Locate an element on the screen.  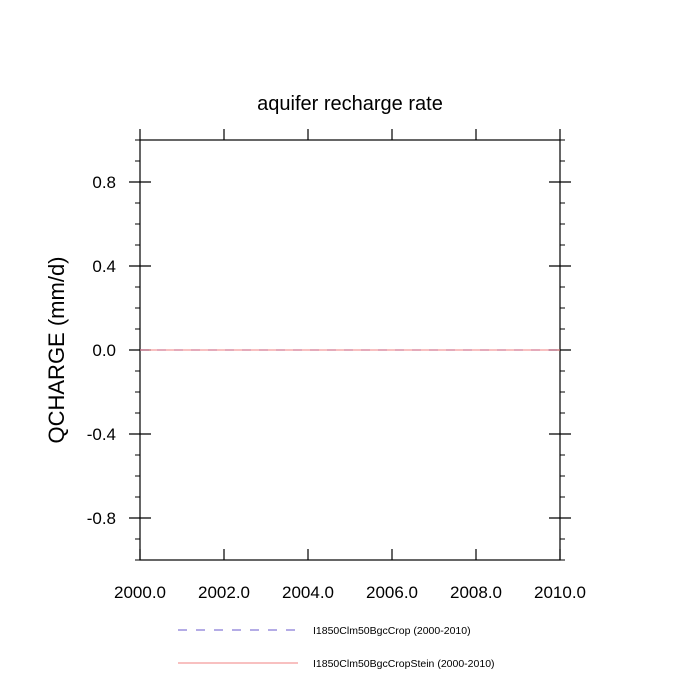
y-tick-label: 0.8 is located at coordinates (104, 182).